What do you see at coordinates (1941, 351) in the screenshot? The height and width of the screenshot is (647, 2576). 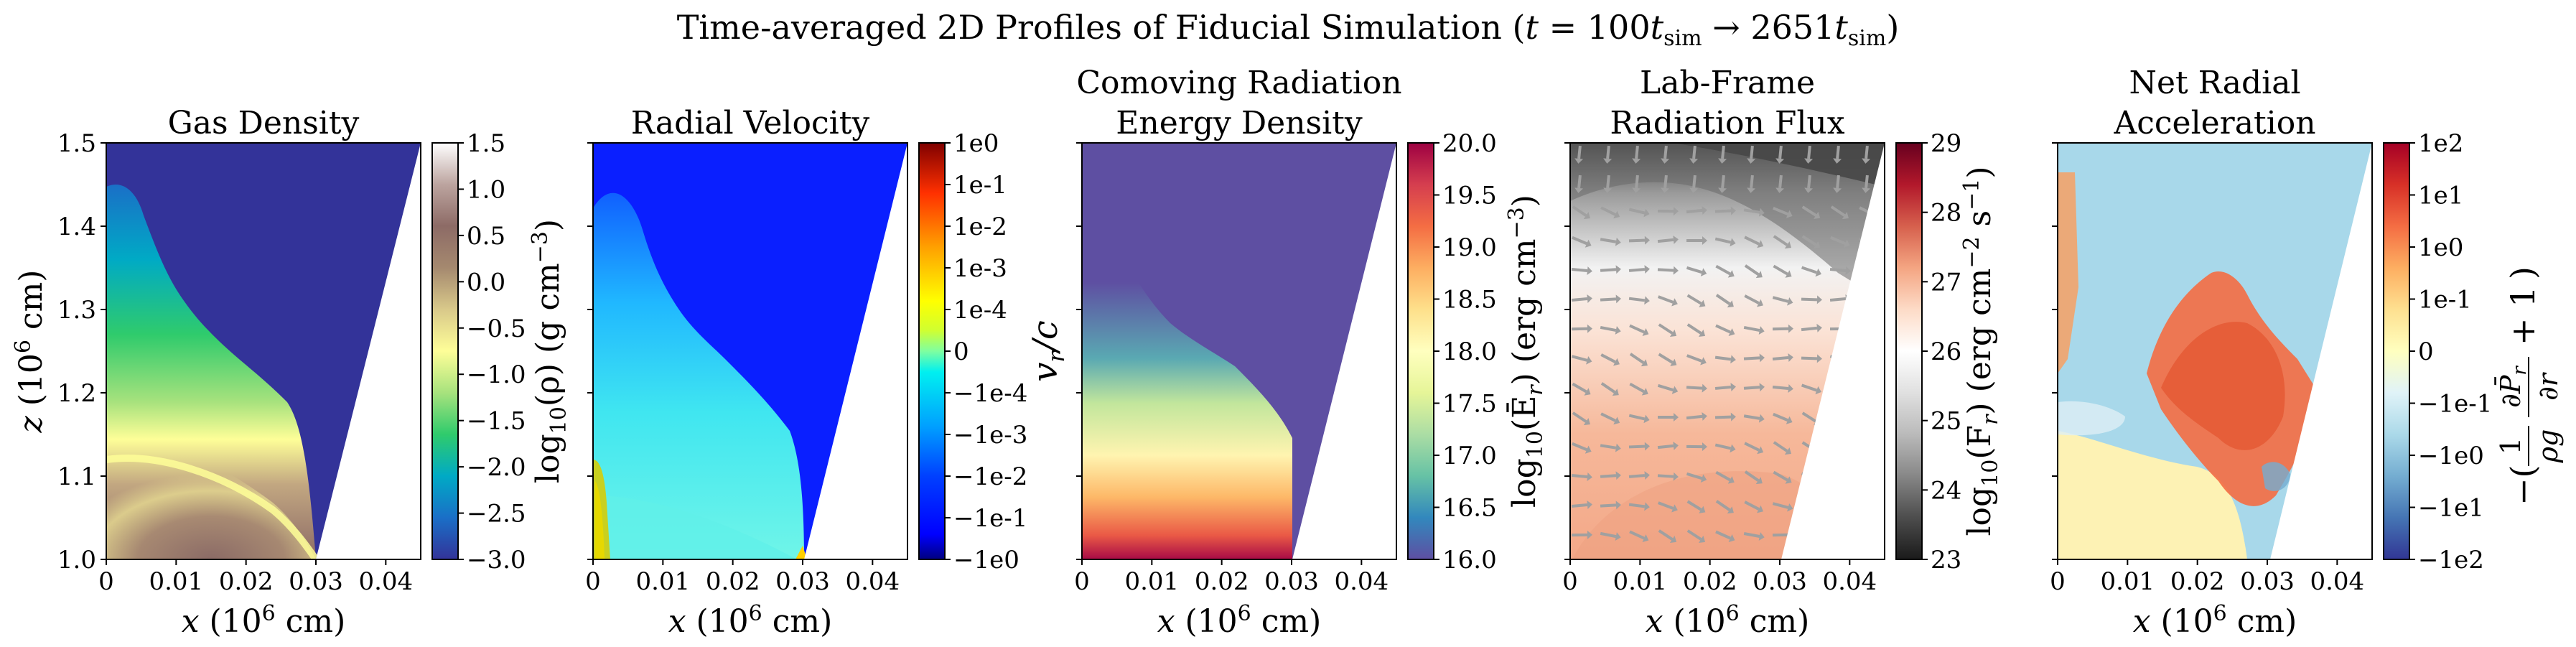 I see `lab-flux-colorbar-ticks: 29 28 27 26 25 24 23` at bounding box center [1941, 351].